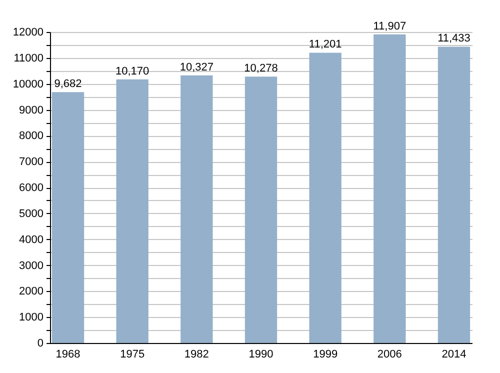 This screenshot has height=373, width=500. I want to click on data-label: 11,907, so click(389, 26).